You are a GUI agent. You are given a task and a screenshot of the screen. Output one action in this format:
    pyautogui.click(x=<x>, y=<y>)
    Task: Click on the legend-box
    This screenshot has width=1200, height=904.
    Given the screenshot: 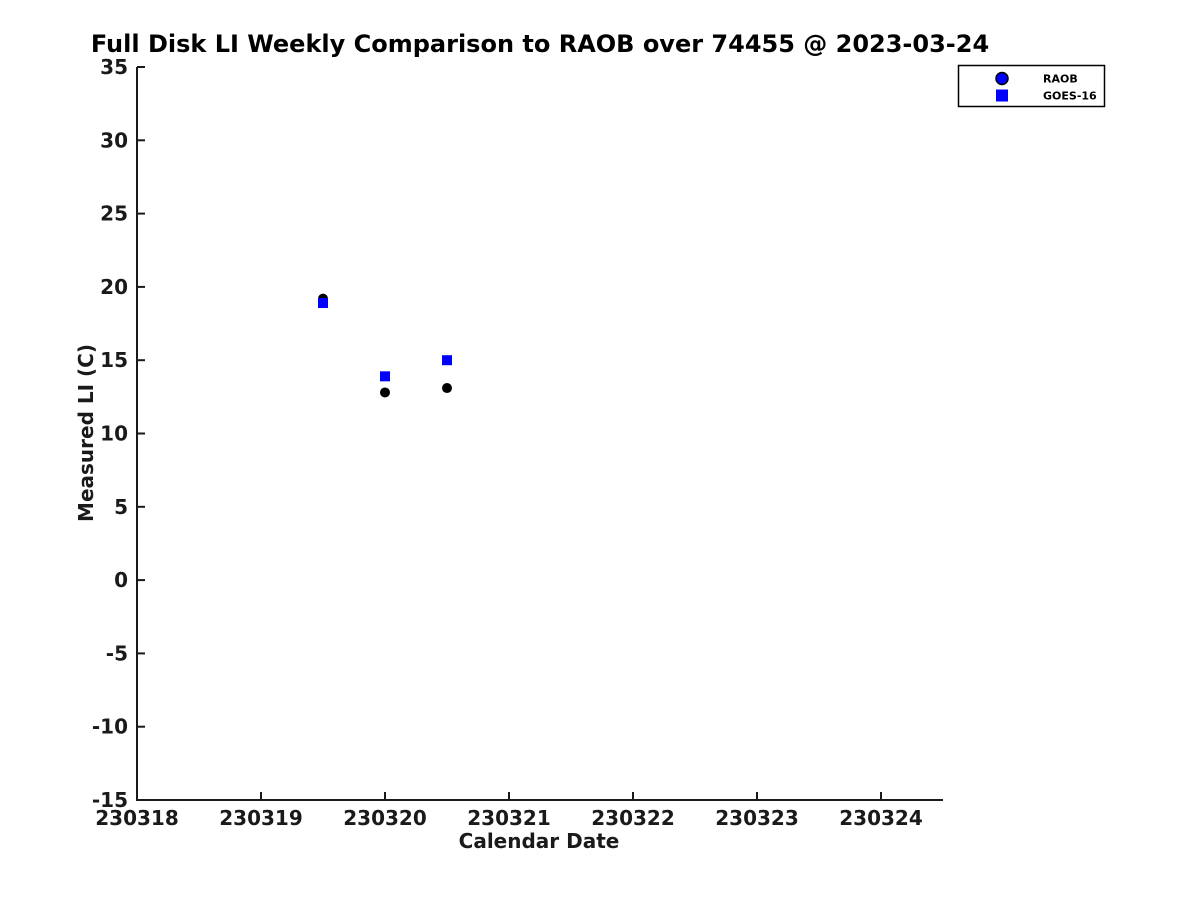 What is the action you would take?
    pyautogui.click(x=1031, y=86)
    